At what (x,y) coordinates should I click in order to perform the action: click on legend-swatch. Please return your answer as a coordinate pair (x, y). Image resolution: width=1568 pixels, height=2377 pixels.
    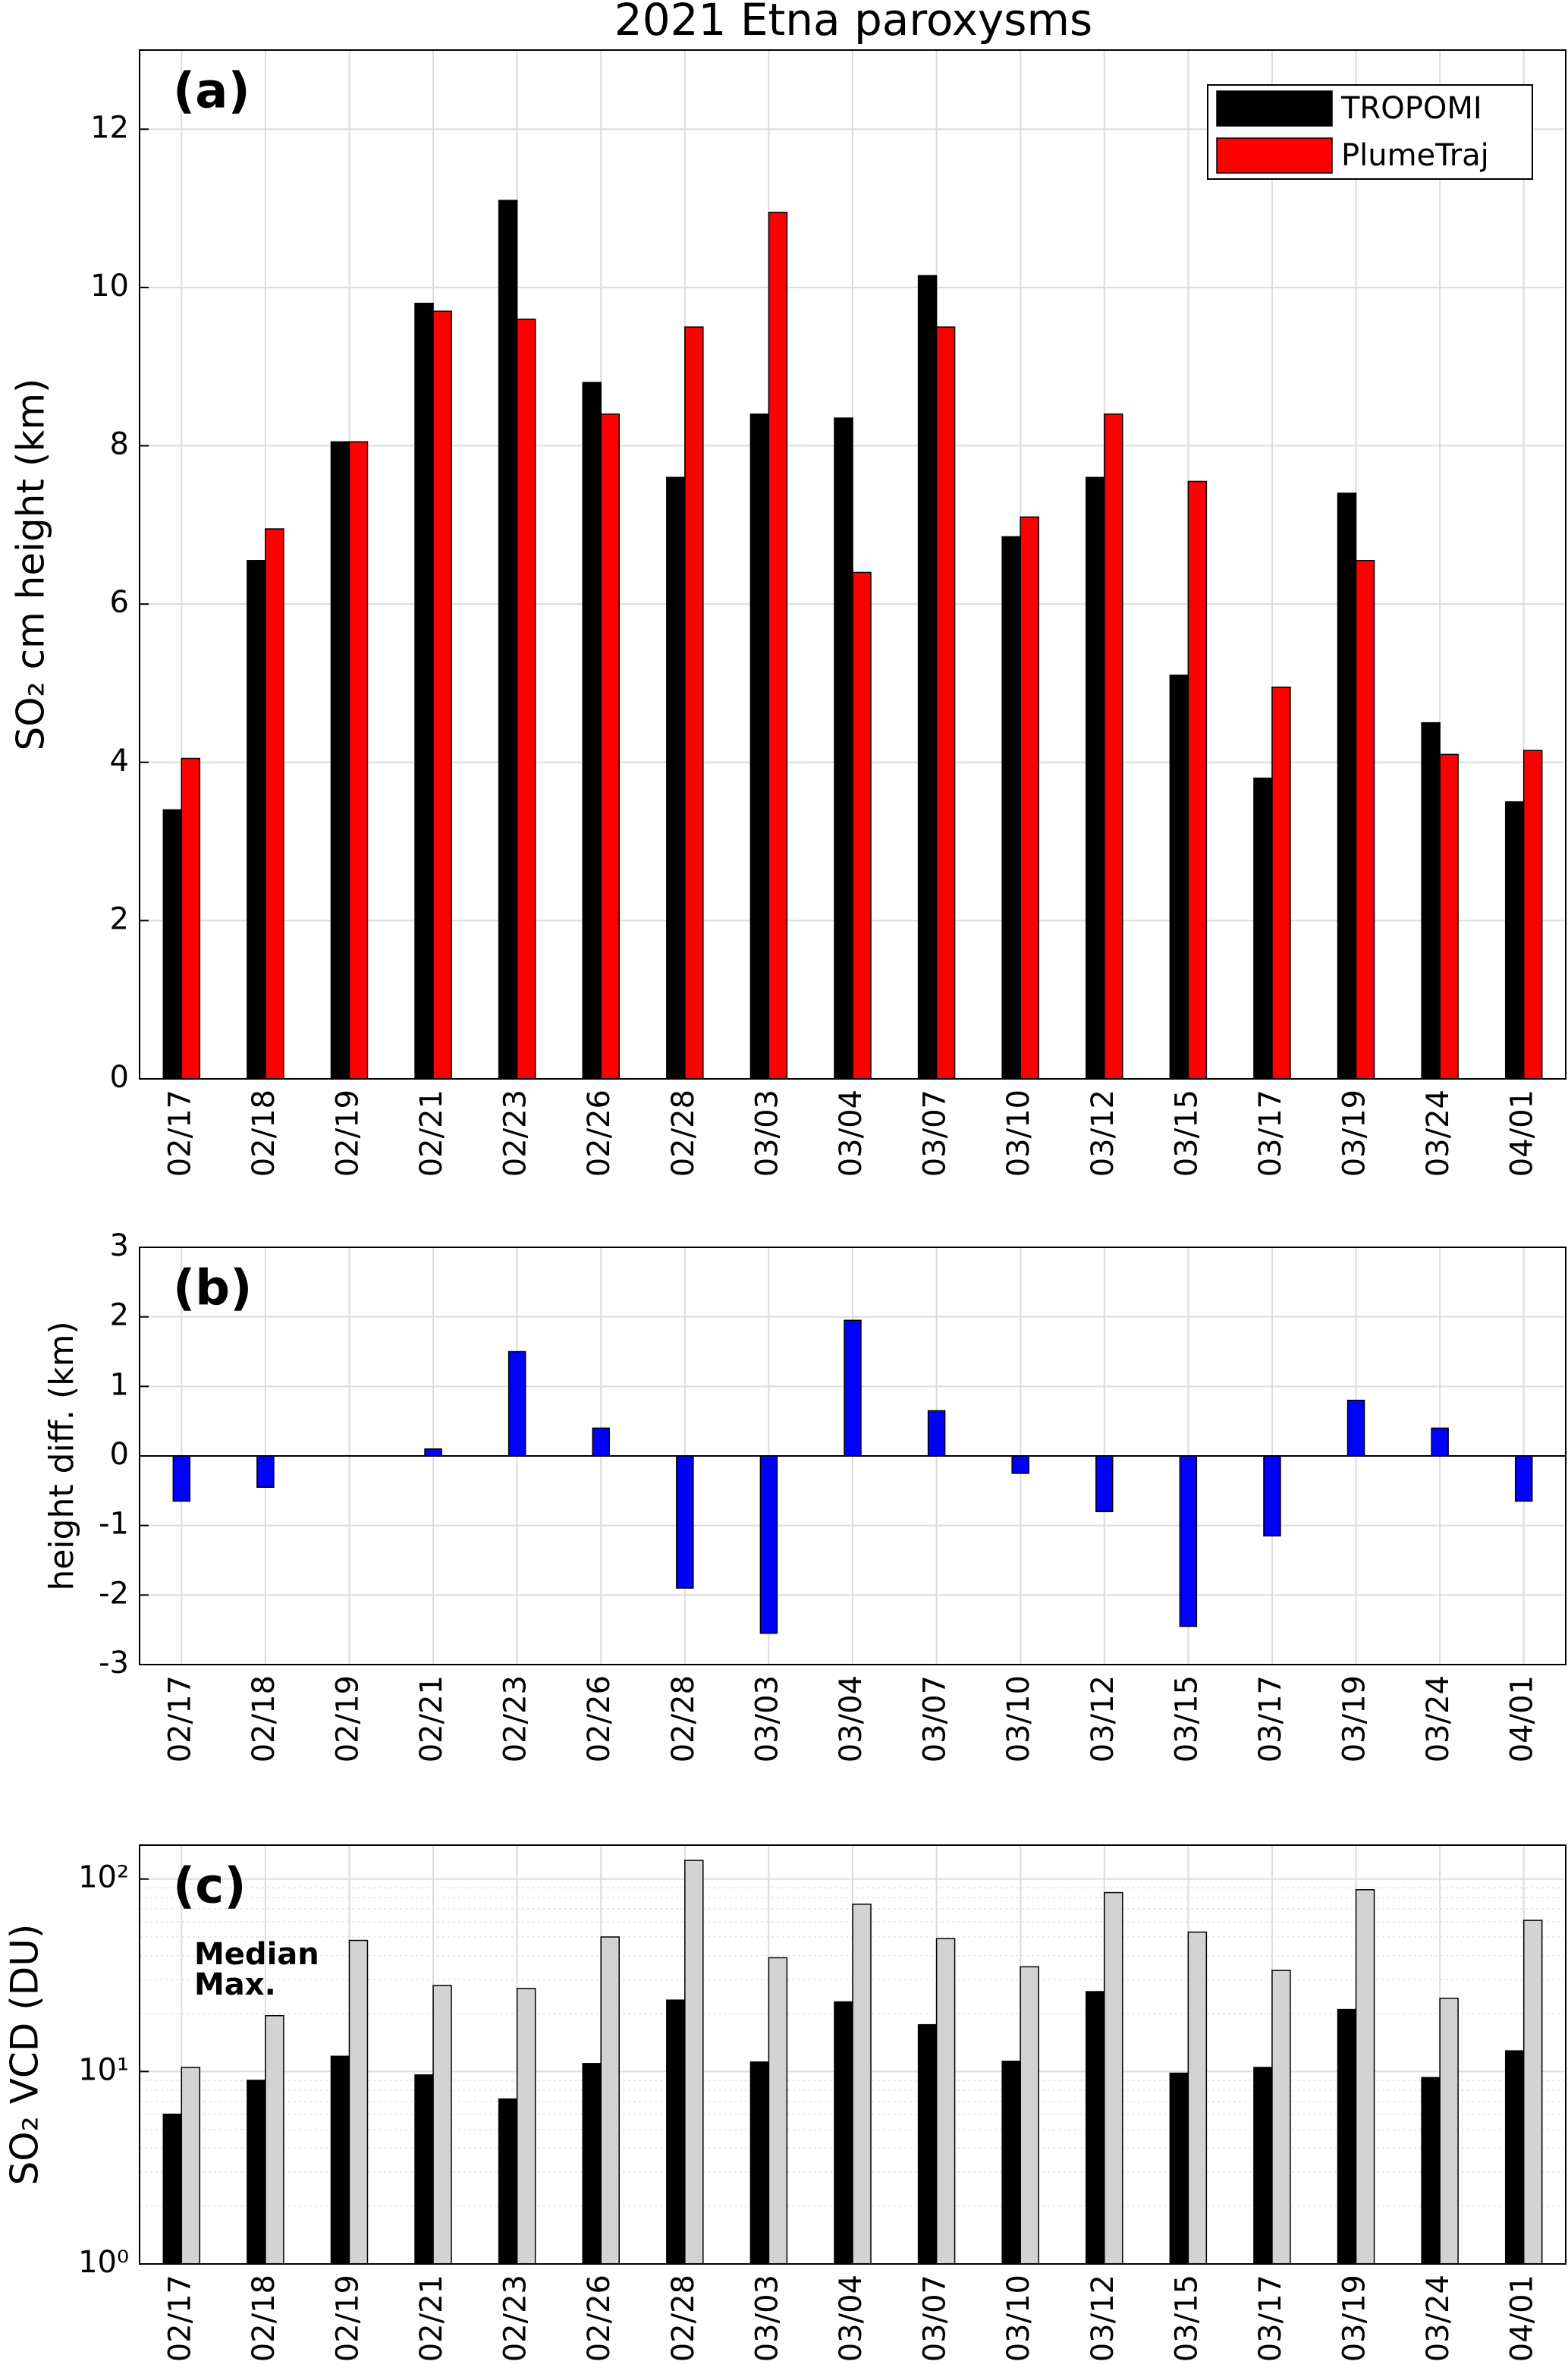
    Looking at the image, I should click on (1275, 155).